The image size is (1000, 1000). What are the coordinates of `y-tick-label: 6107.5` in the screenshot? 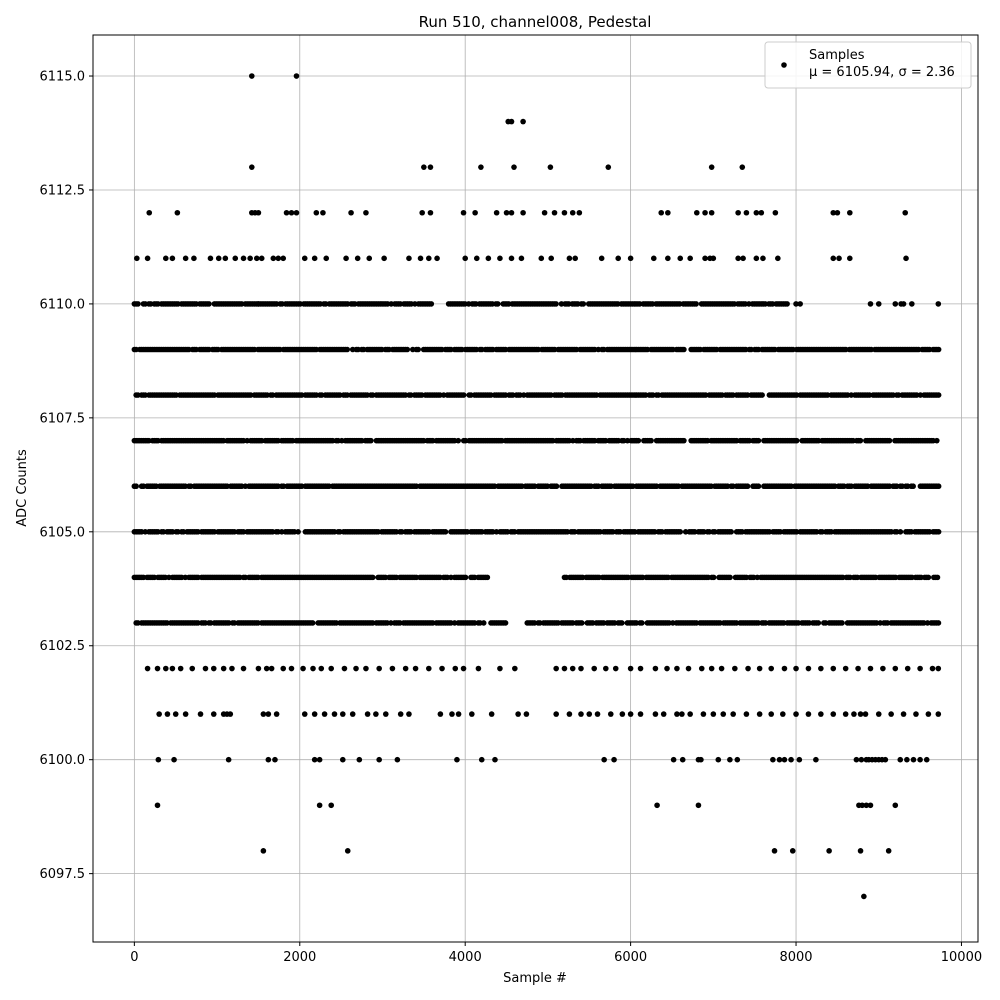 It's located at (63, 418).